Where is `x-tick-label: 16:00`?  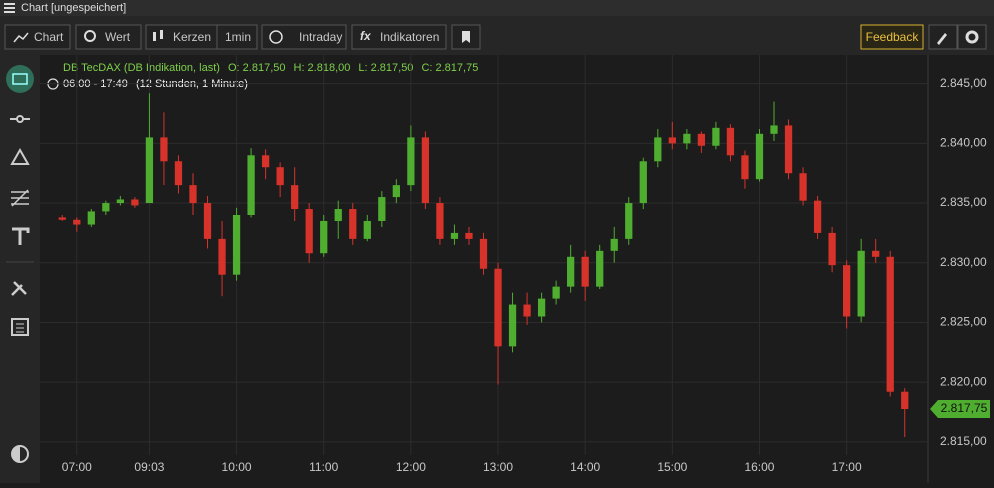 x-tick-label: 16:00 is located at coordinates (759, 467).